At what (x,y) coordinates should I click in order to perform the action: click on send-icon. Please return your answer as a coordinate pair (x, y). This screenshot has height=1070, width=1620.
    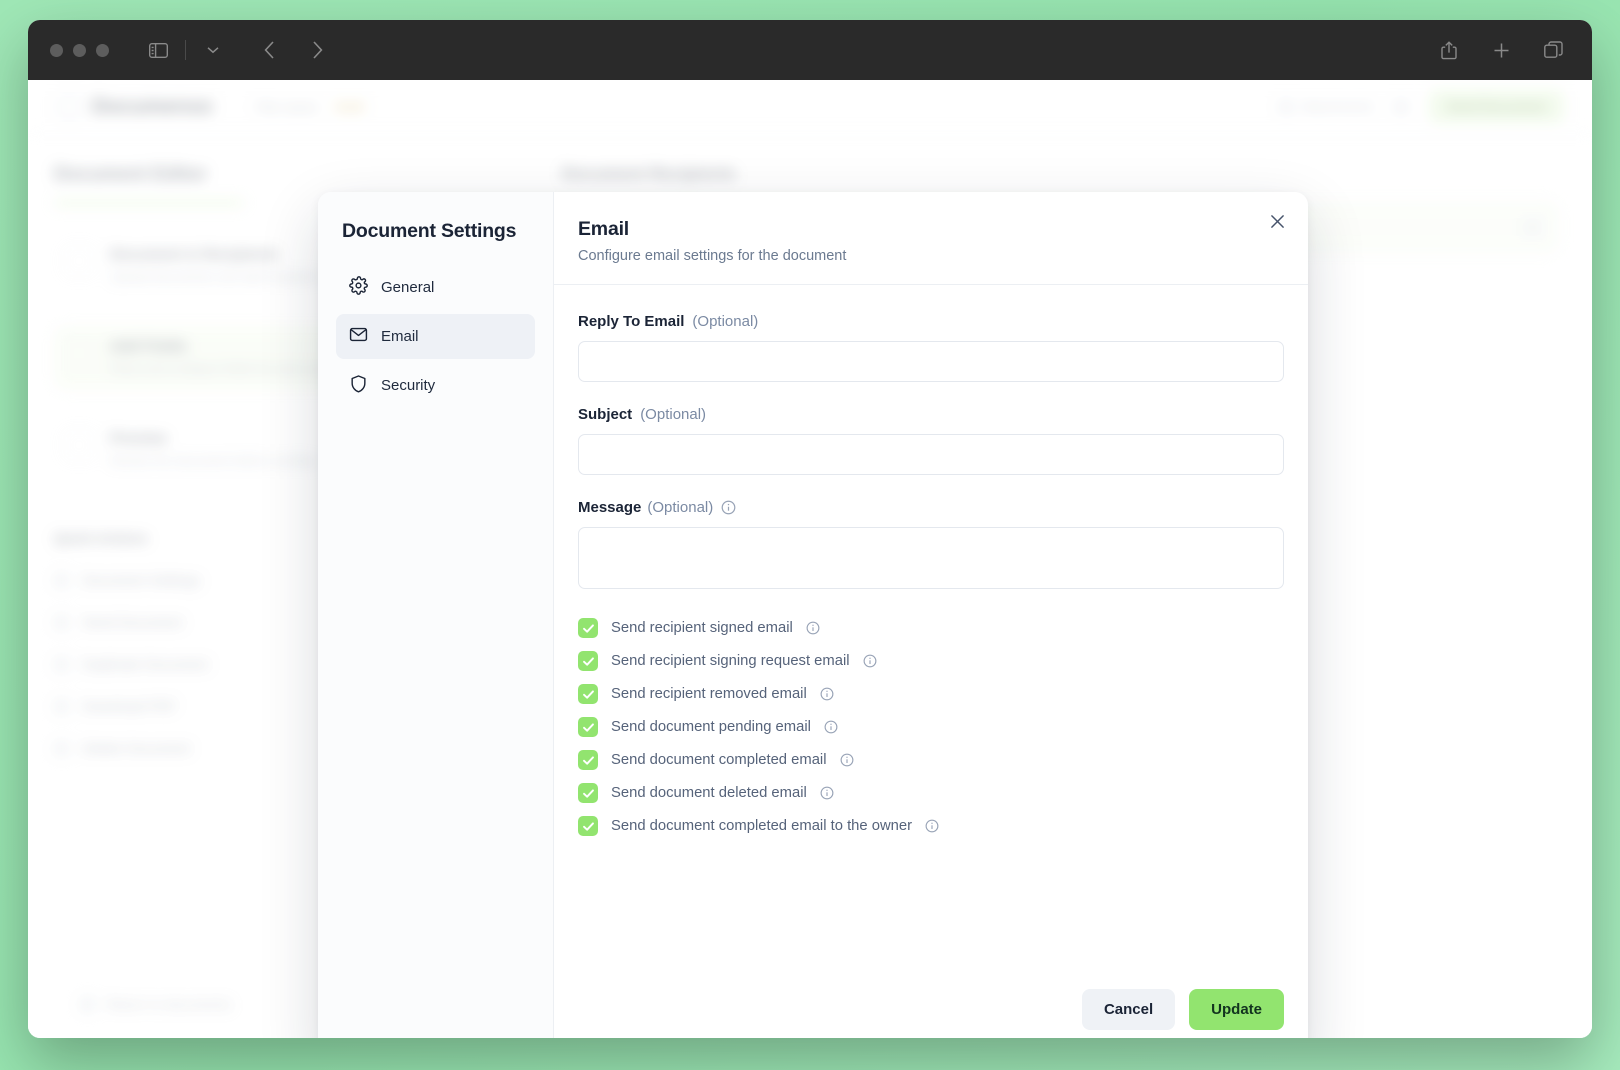
    Looking at the image, I should click on (61, 622).